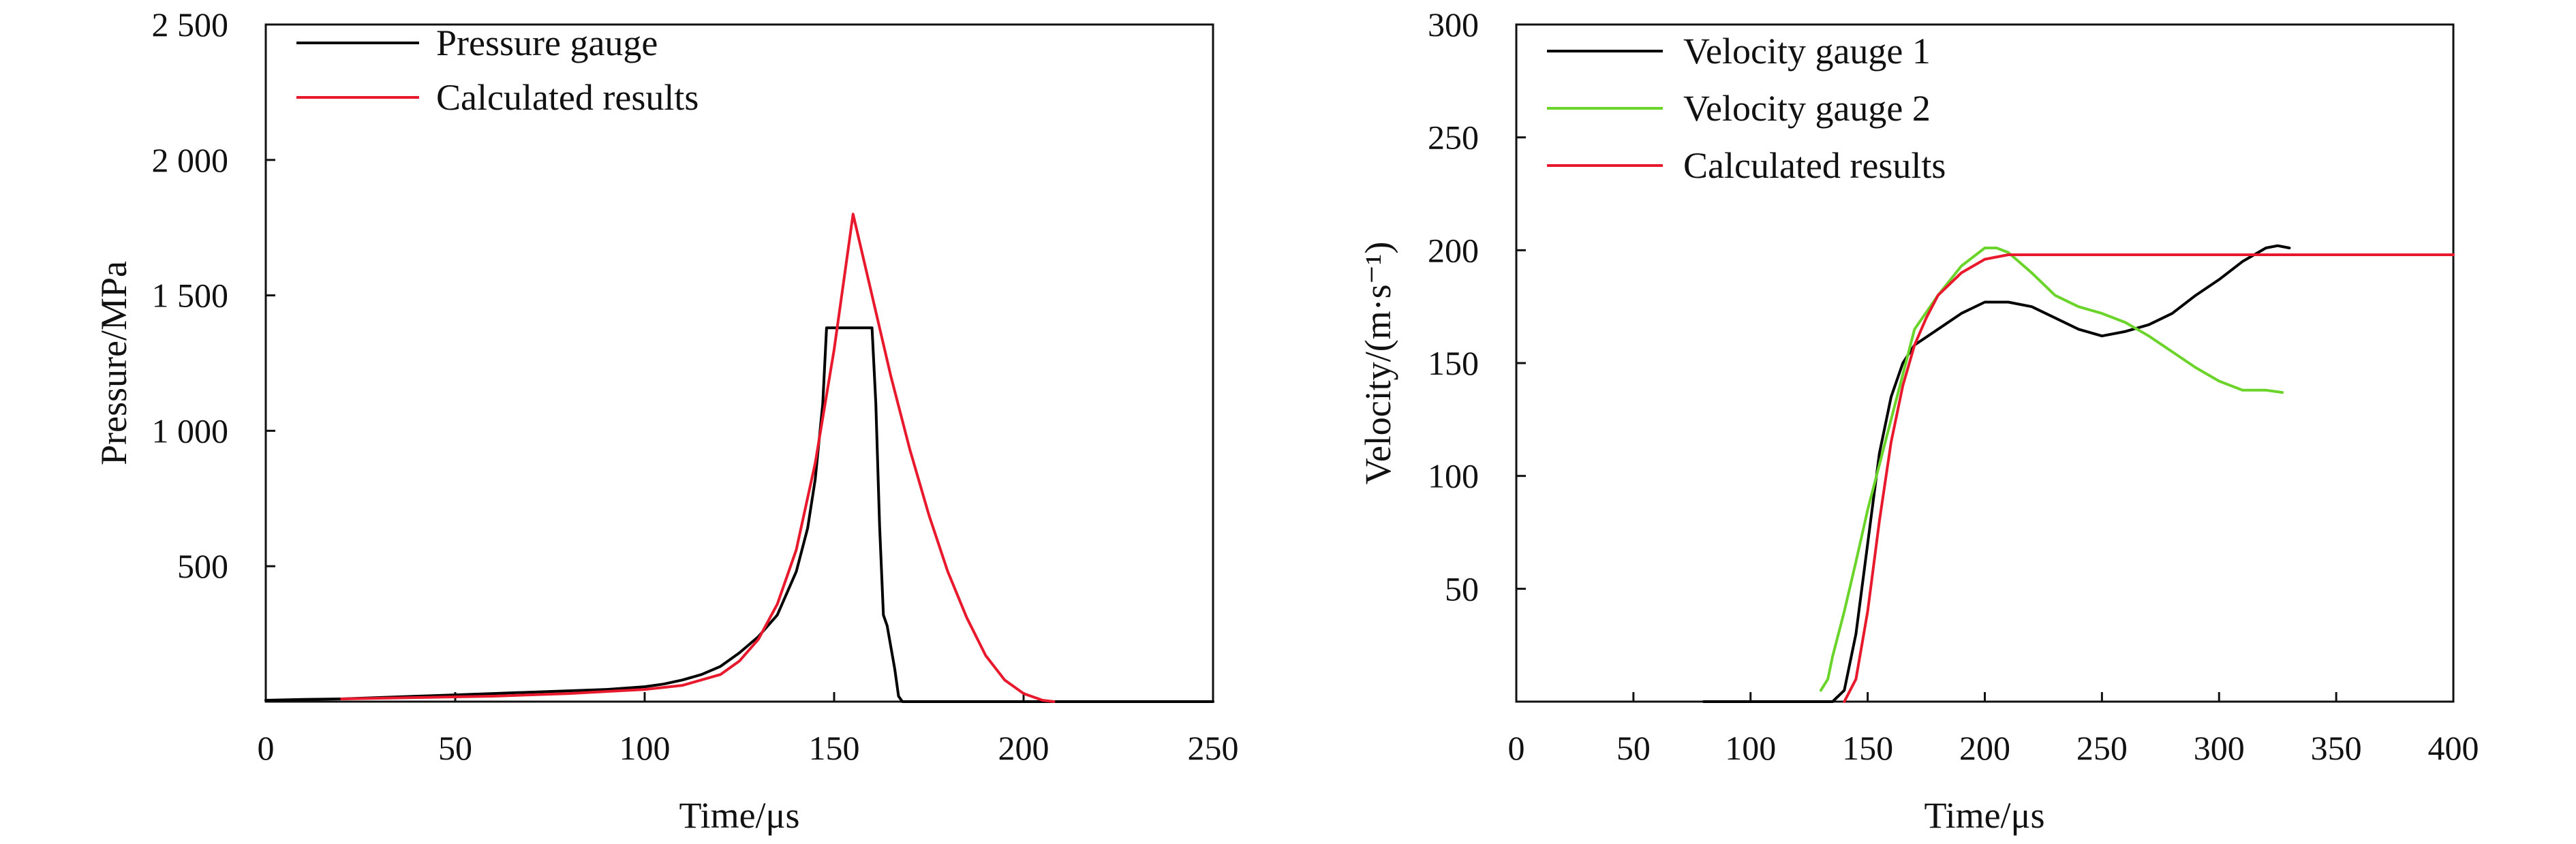 This screenshot has height=844, width=2576. Describe the element at coordinates (1462, 588) in the screenshot. I see `y-tick-label: 50` at that location.